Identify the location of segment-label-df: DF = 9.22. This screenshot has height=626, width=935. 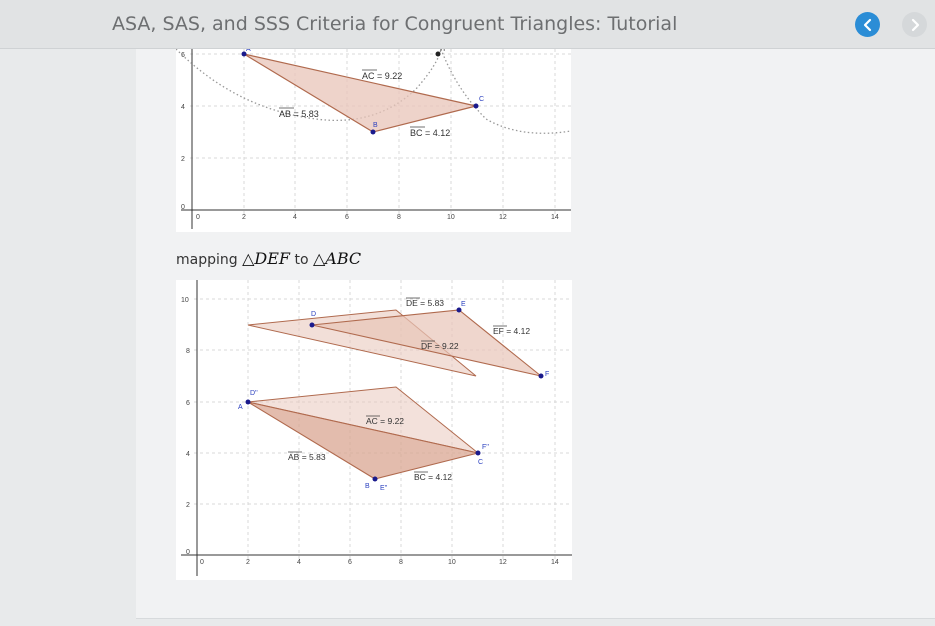
(440, 346).